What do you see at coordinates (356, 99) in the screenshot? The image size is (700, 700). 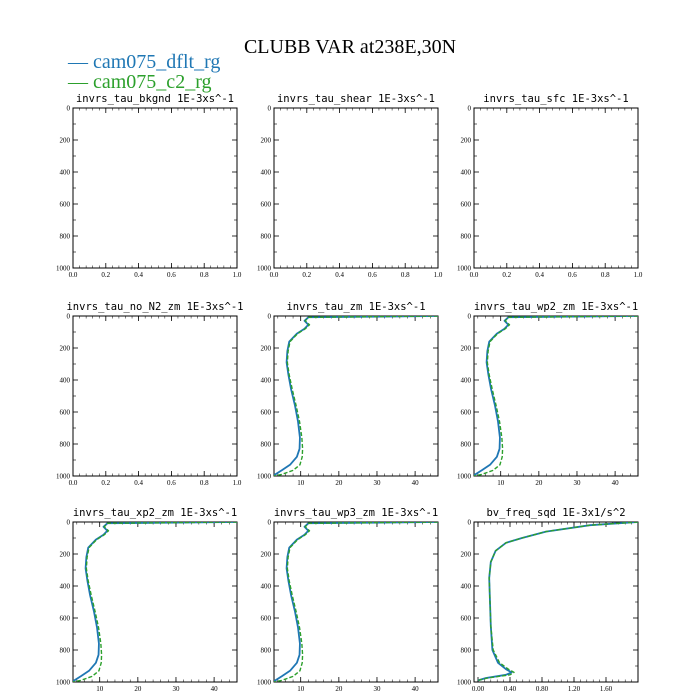 I see `panel-title: invrs_tau_shear 1E-3xs^-1` at bounding box center [356, 99].